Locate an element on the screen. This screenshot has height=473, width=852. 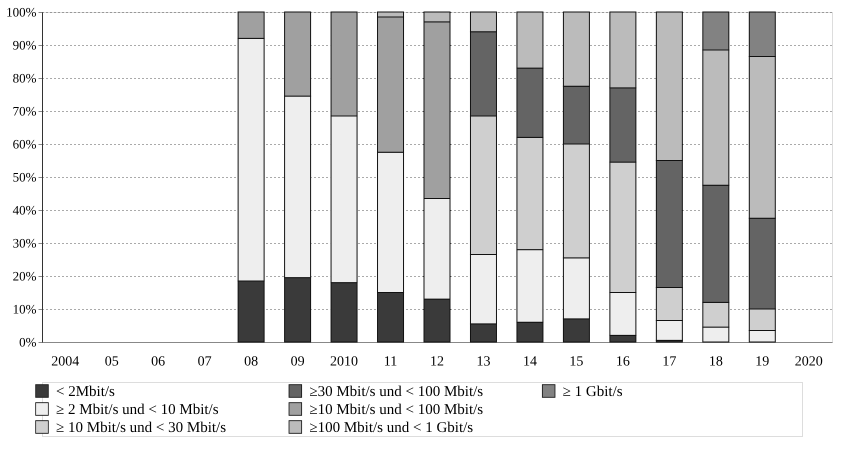
x-tick-label: 09 is located at coordinates (297, 362).